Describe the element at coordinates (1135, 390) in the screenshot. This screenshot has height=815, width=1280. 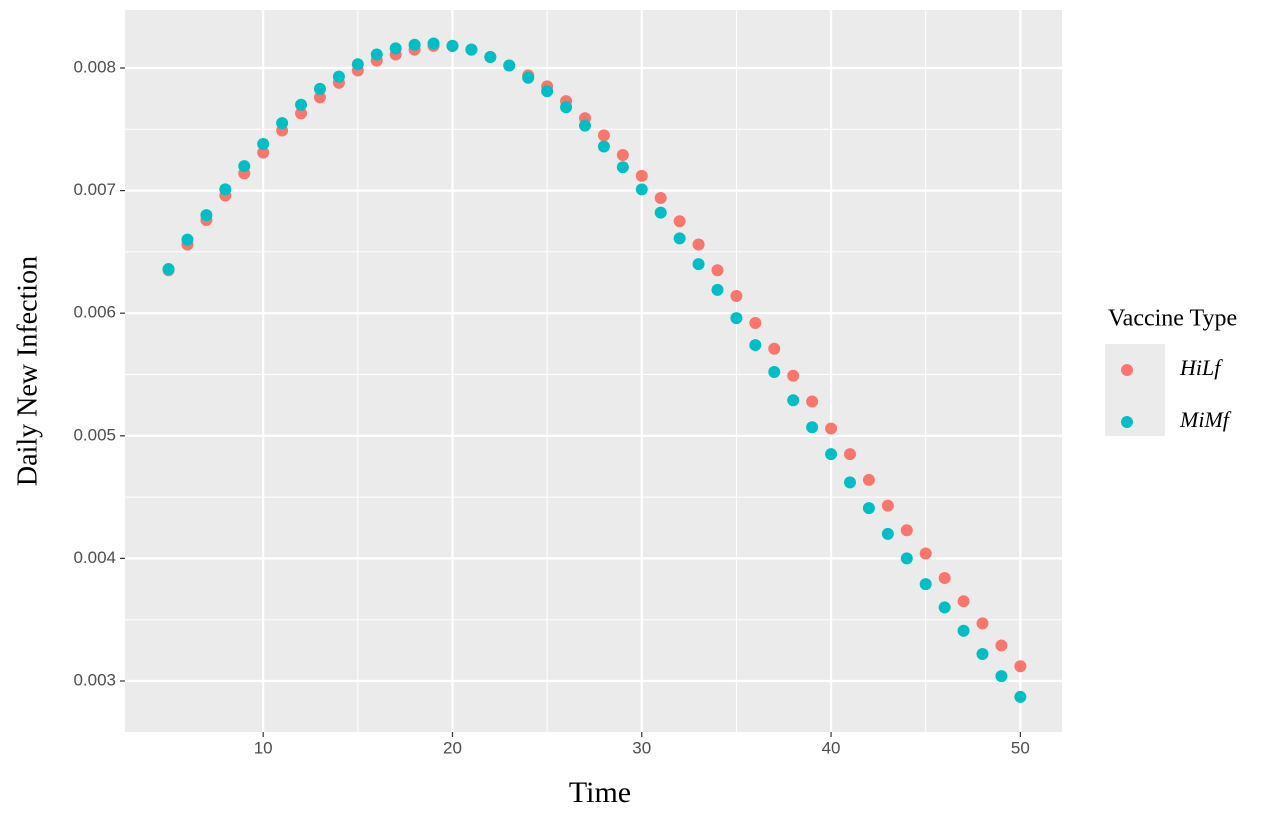
I see `legend-key-background` at that location.